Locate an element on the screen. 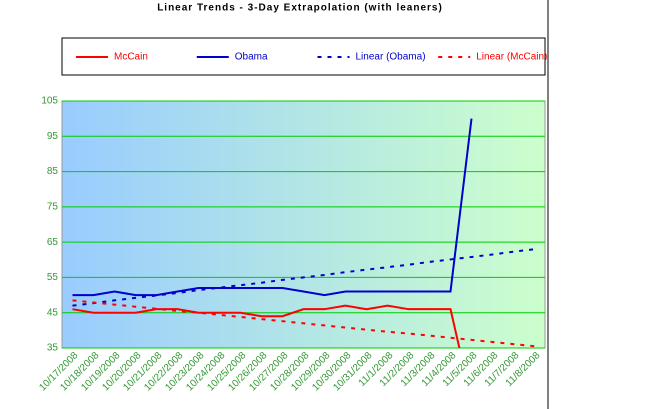  legend-label: Linear (McCain) is located at coordinates (511, 57).